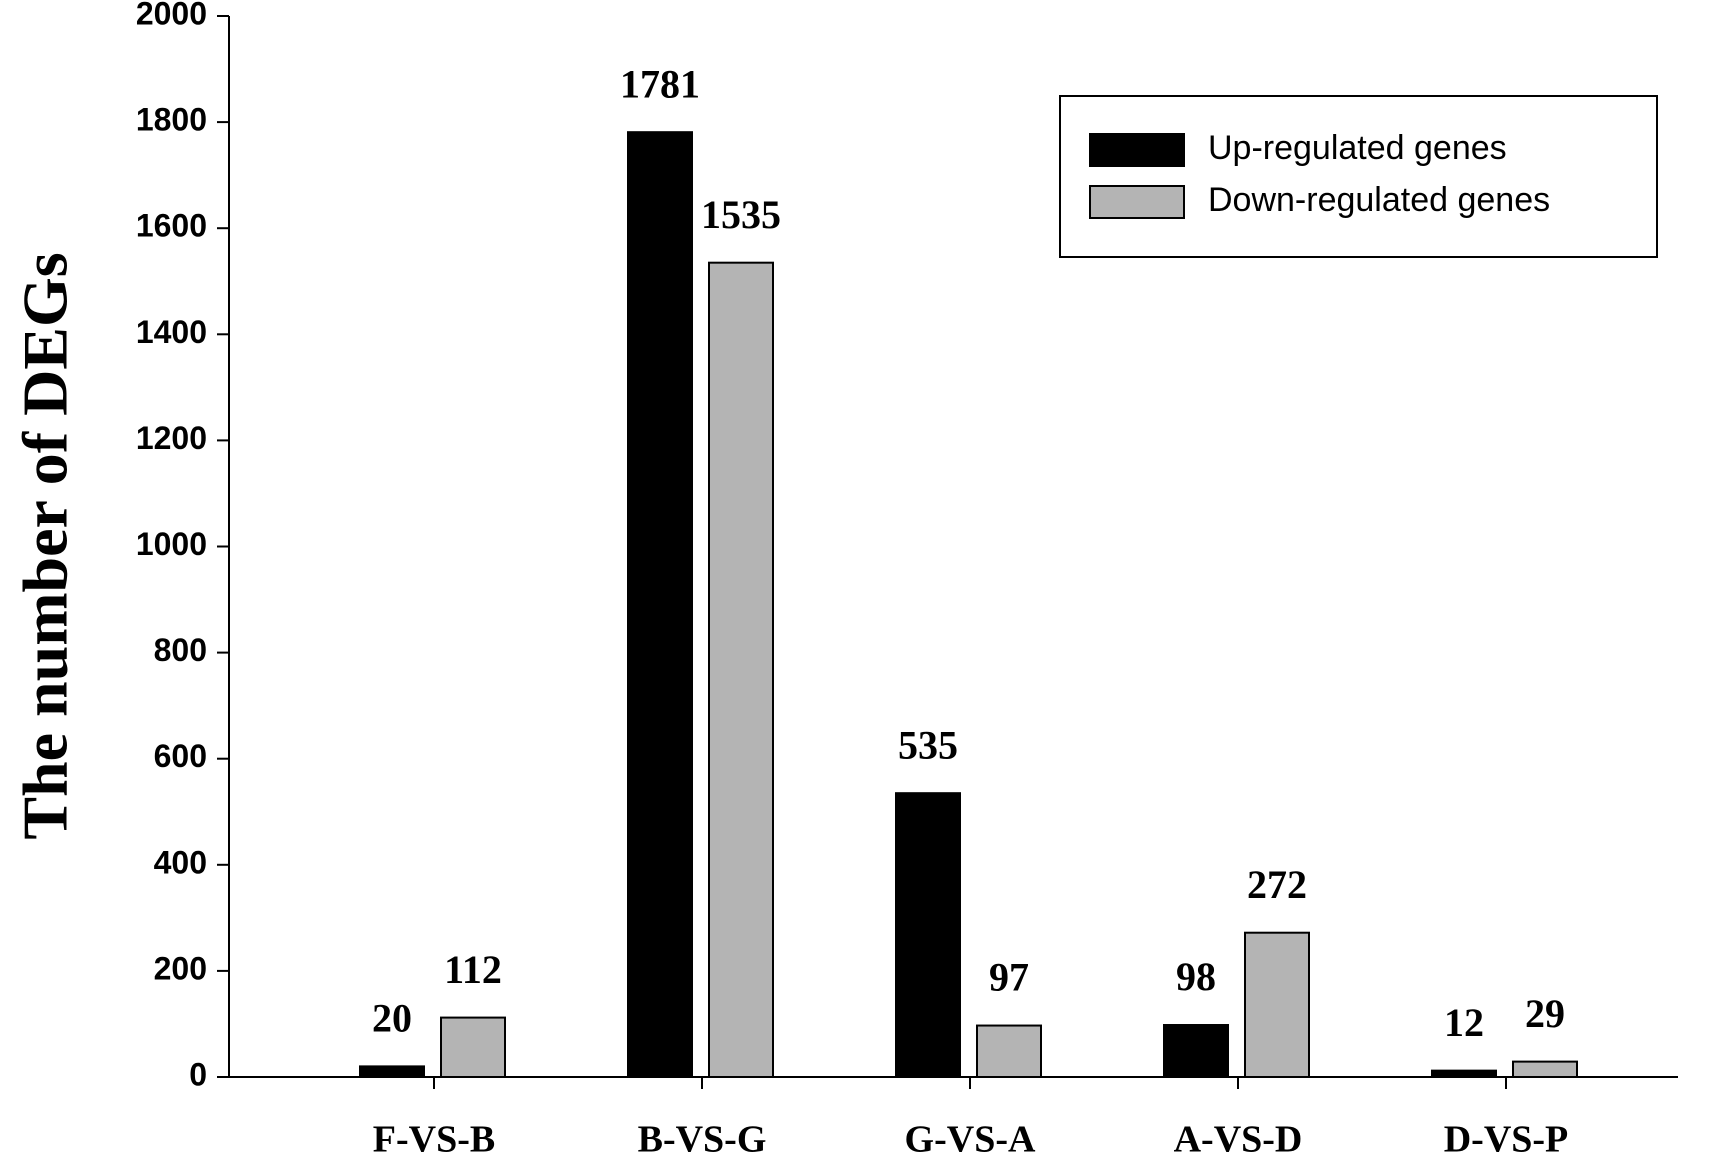 This screenshot has height=1164, width=1709. Describe the element at coordinates (1464, 1022) in the screenshot. I see `value-label: 12` at that location.